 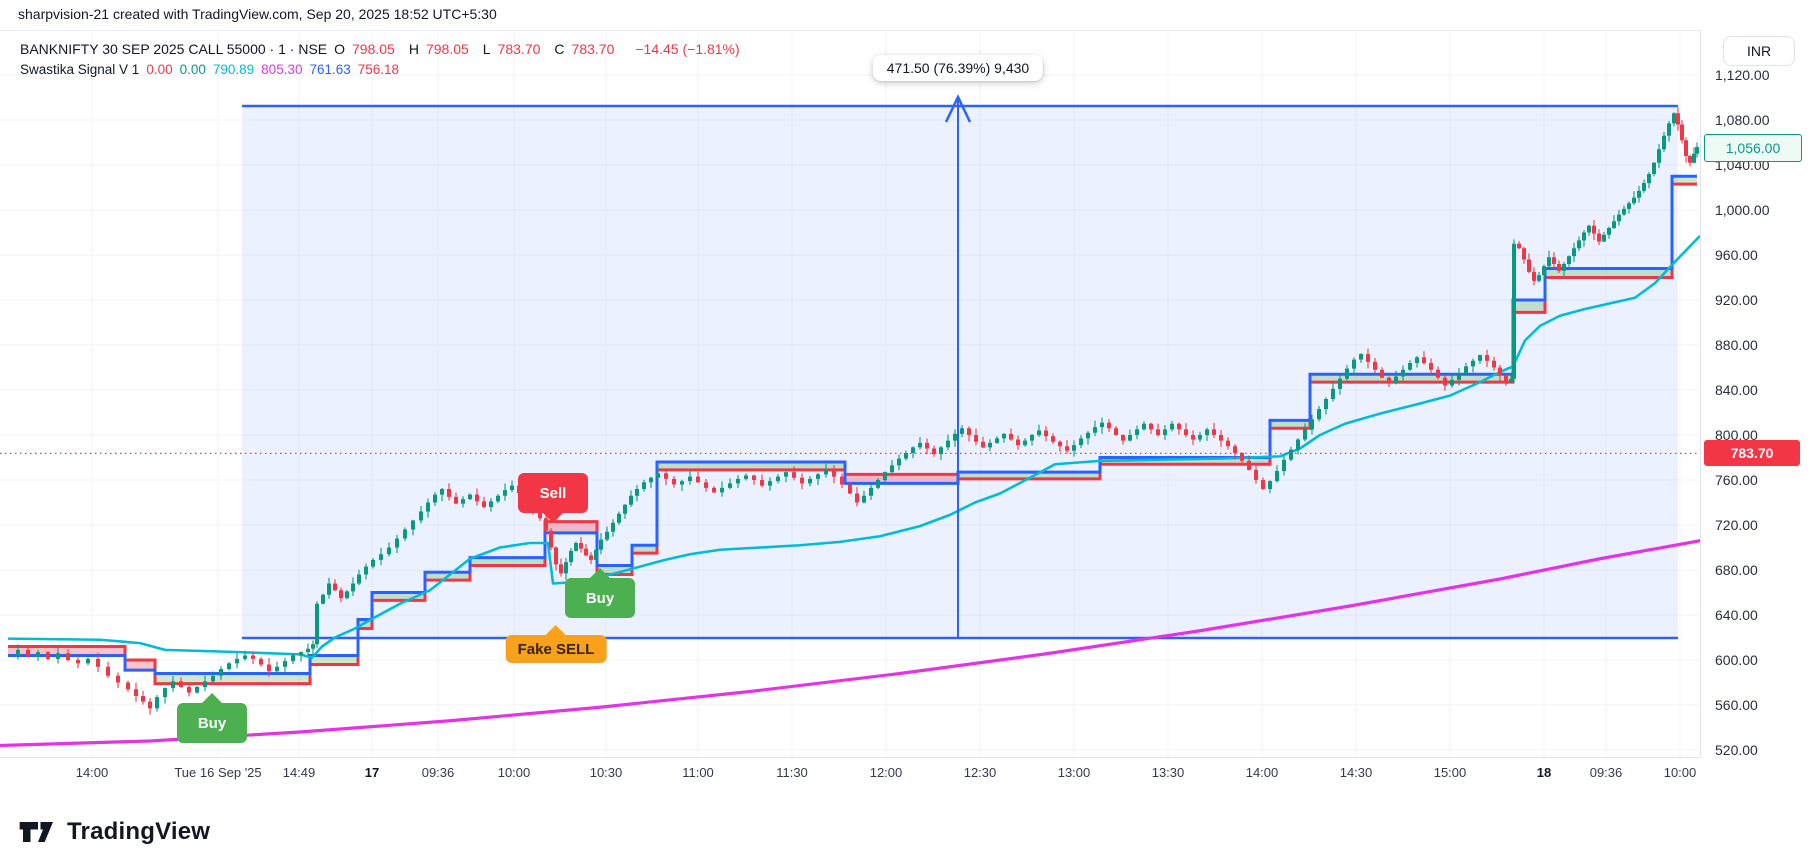 I want to click on change-readout: −14.45 (−1.81%), so click(x=687, y=49).